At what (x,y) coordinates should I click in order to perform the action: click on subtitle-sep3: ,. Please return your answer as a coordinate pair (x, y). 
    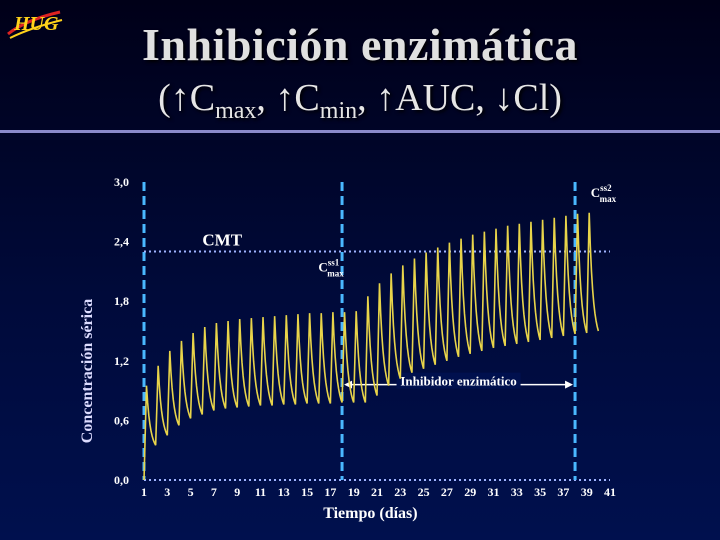
    Looking at the image, I should click on (485, 98).